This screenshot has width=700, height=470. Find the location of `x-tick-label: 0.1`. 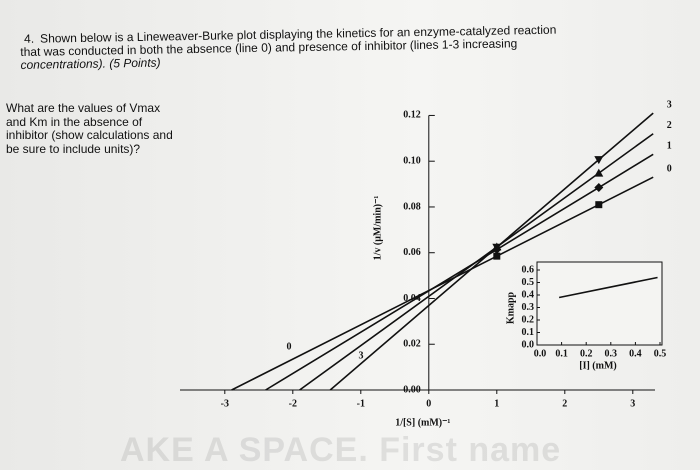

x-tick-label: 0.1 is located at coordinates (561, 353).